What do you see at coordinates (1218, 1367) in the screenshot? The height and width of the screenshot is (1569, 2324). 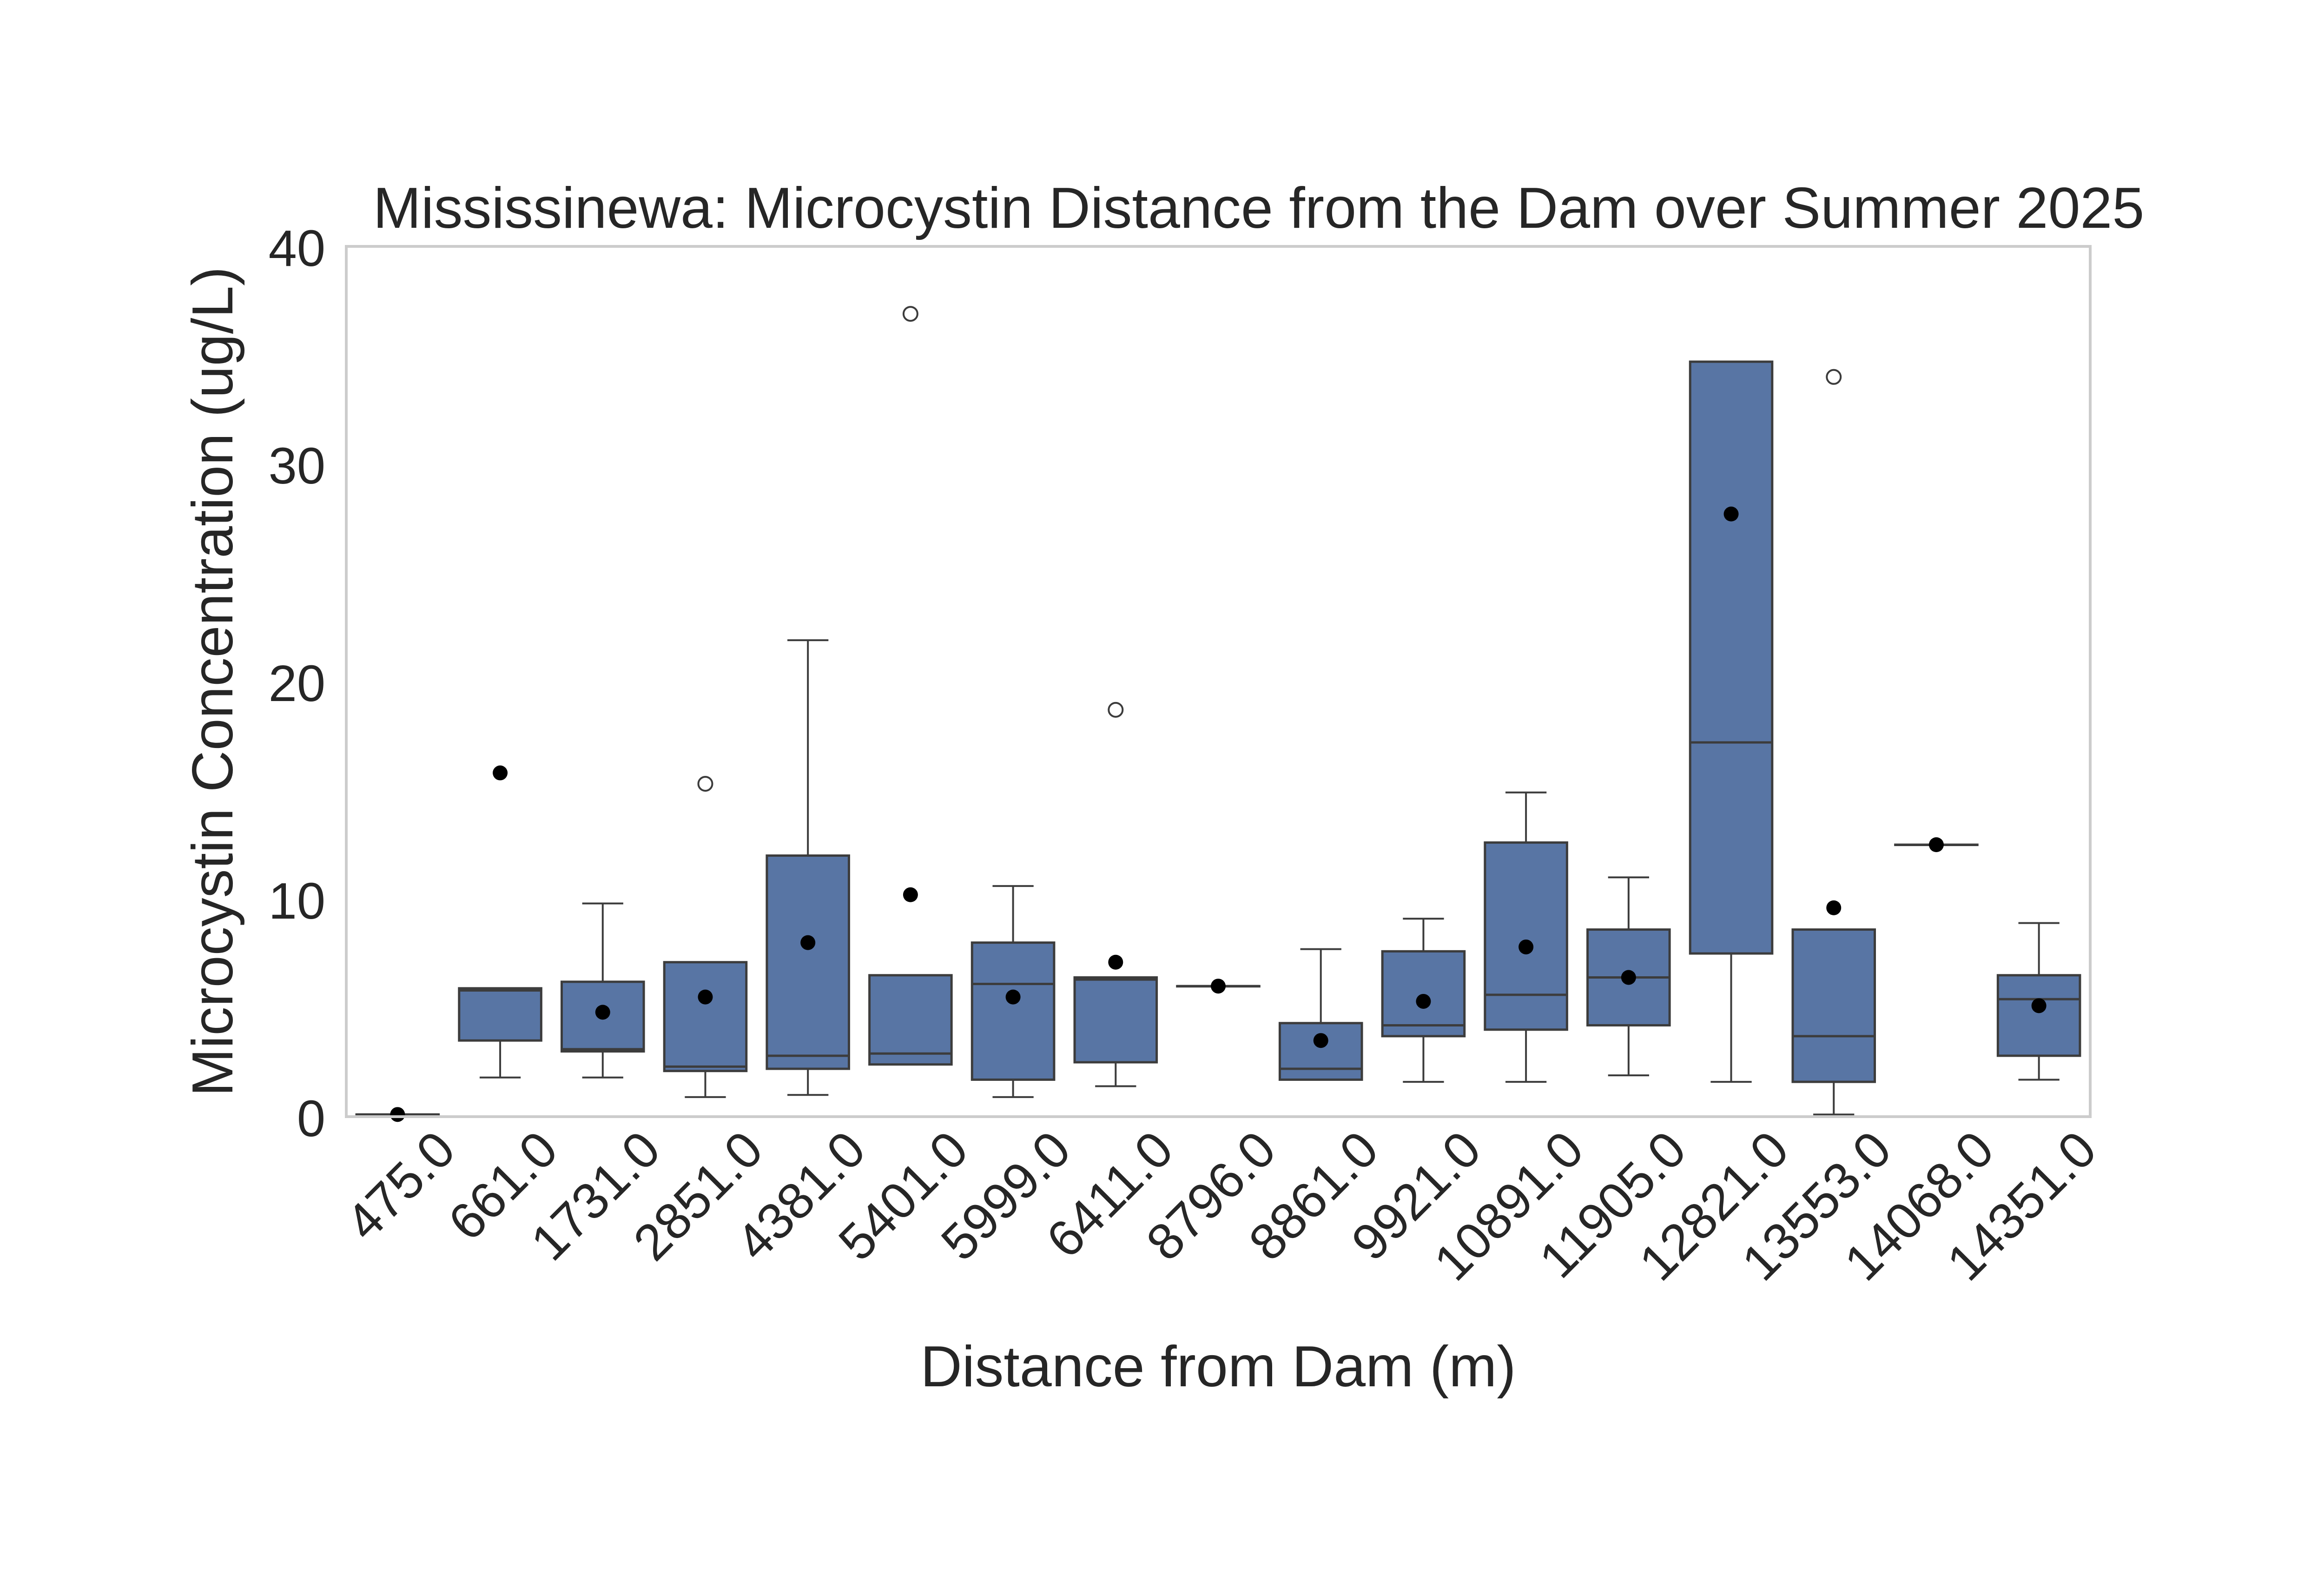 I see `x-axis-label: Distance from Dam (m)` at bounding box center [1218, 1367].